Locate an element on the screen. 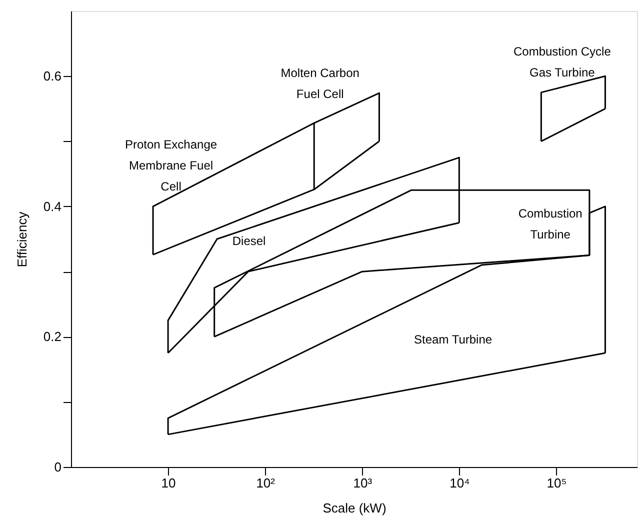  x-axis-title: Scale (kW) is located at coordinates (354, 508).